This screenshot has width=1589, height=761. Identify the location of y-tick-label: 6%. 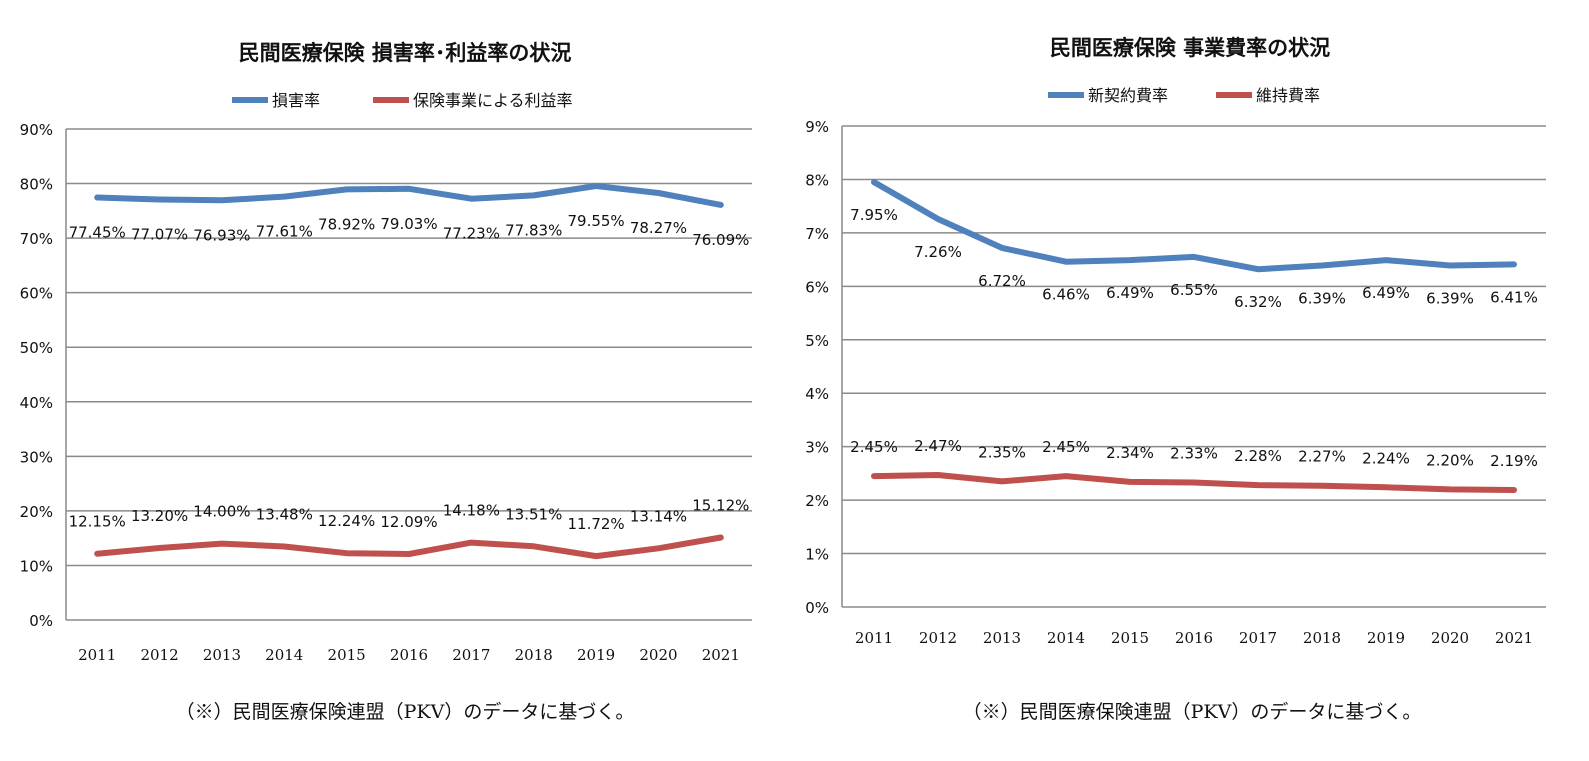
(817, 287).